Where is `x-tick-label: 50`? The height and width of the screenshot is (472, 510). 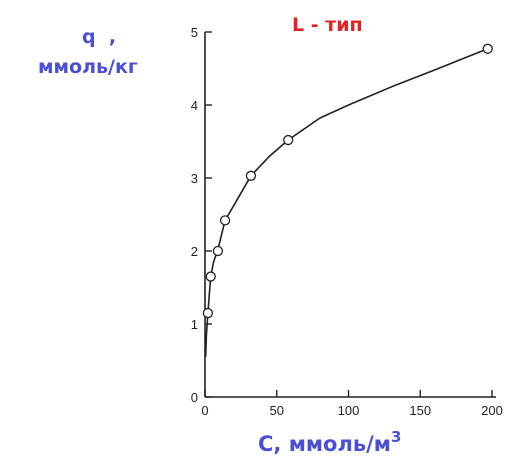 x-tick-label: 50 is located at coordinates (277, 410).